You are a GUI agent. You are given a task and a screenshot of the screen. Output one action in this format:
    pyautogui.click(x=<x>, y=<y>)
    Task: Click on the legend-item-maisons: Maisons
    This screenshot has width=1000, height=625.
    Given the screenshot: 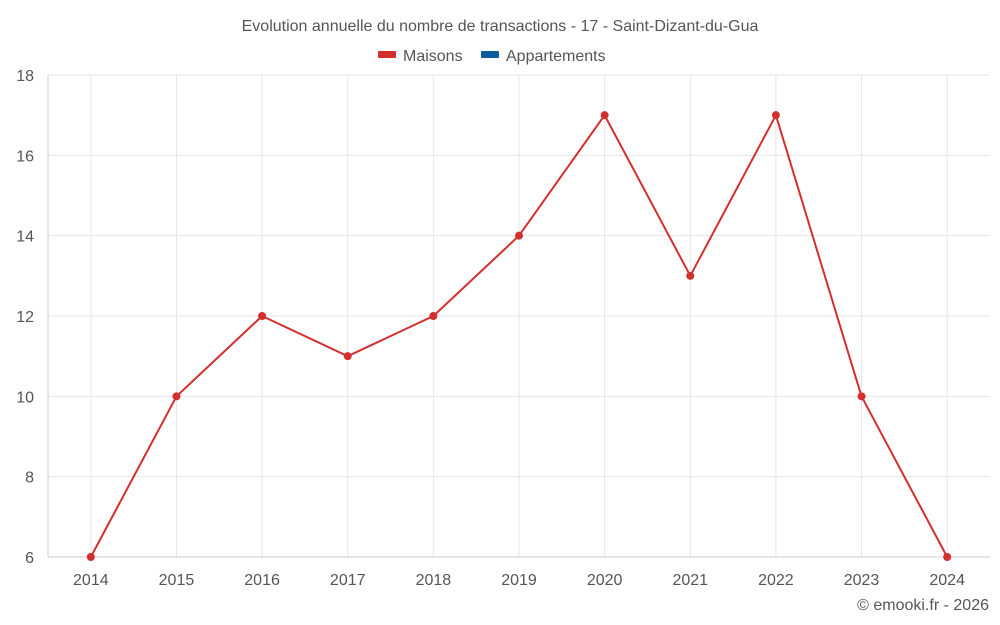 What is the action you would take?
    pyautogui.click(x=420, y=56)
    